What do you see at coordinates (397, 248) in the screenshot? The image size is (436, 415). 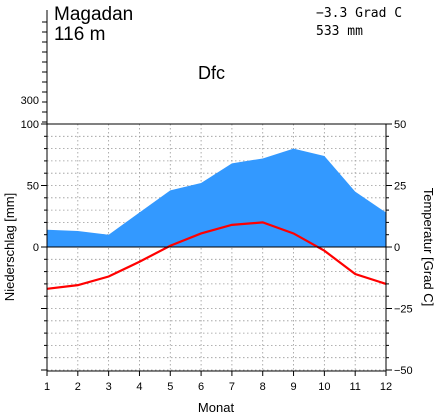 I see `temperature-tick-label: 0` at bounding box center [397, 248].